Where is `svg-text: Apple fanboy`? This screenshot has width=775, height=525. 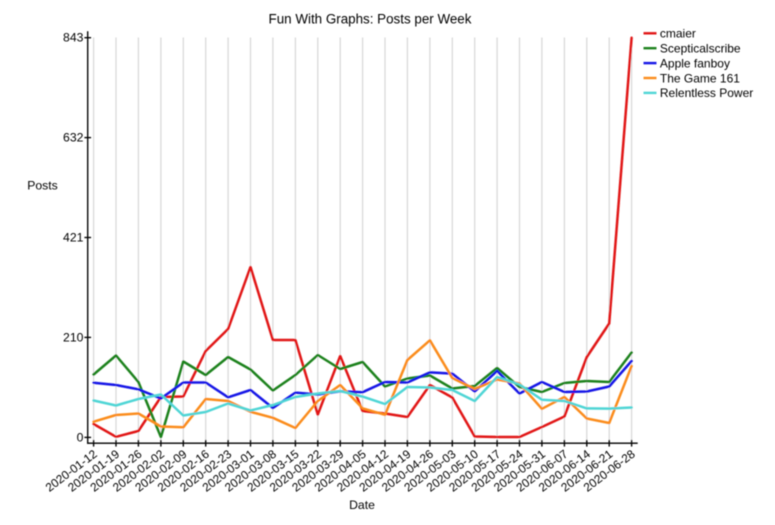
svg-text: Apple fanboy is located at coordinates (695, 63).